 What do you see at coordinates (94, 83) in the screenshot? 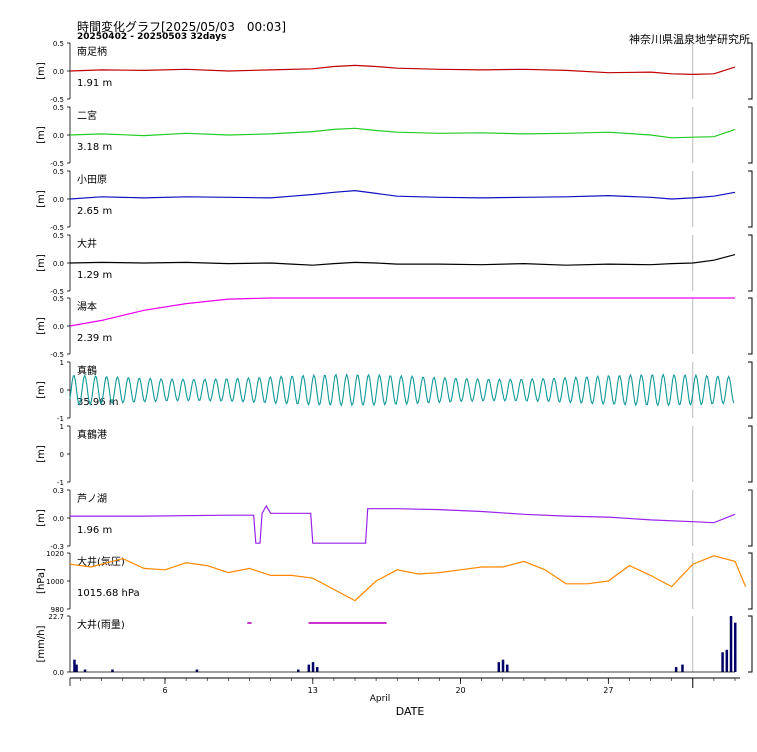
I see `station-value-label: 1.91 m` at bounding box center [94, 83].